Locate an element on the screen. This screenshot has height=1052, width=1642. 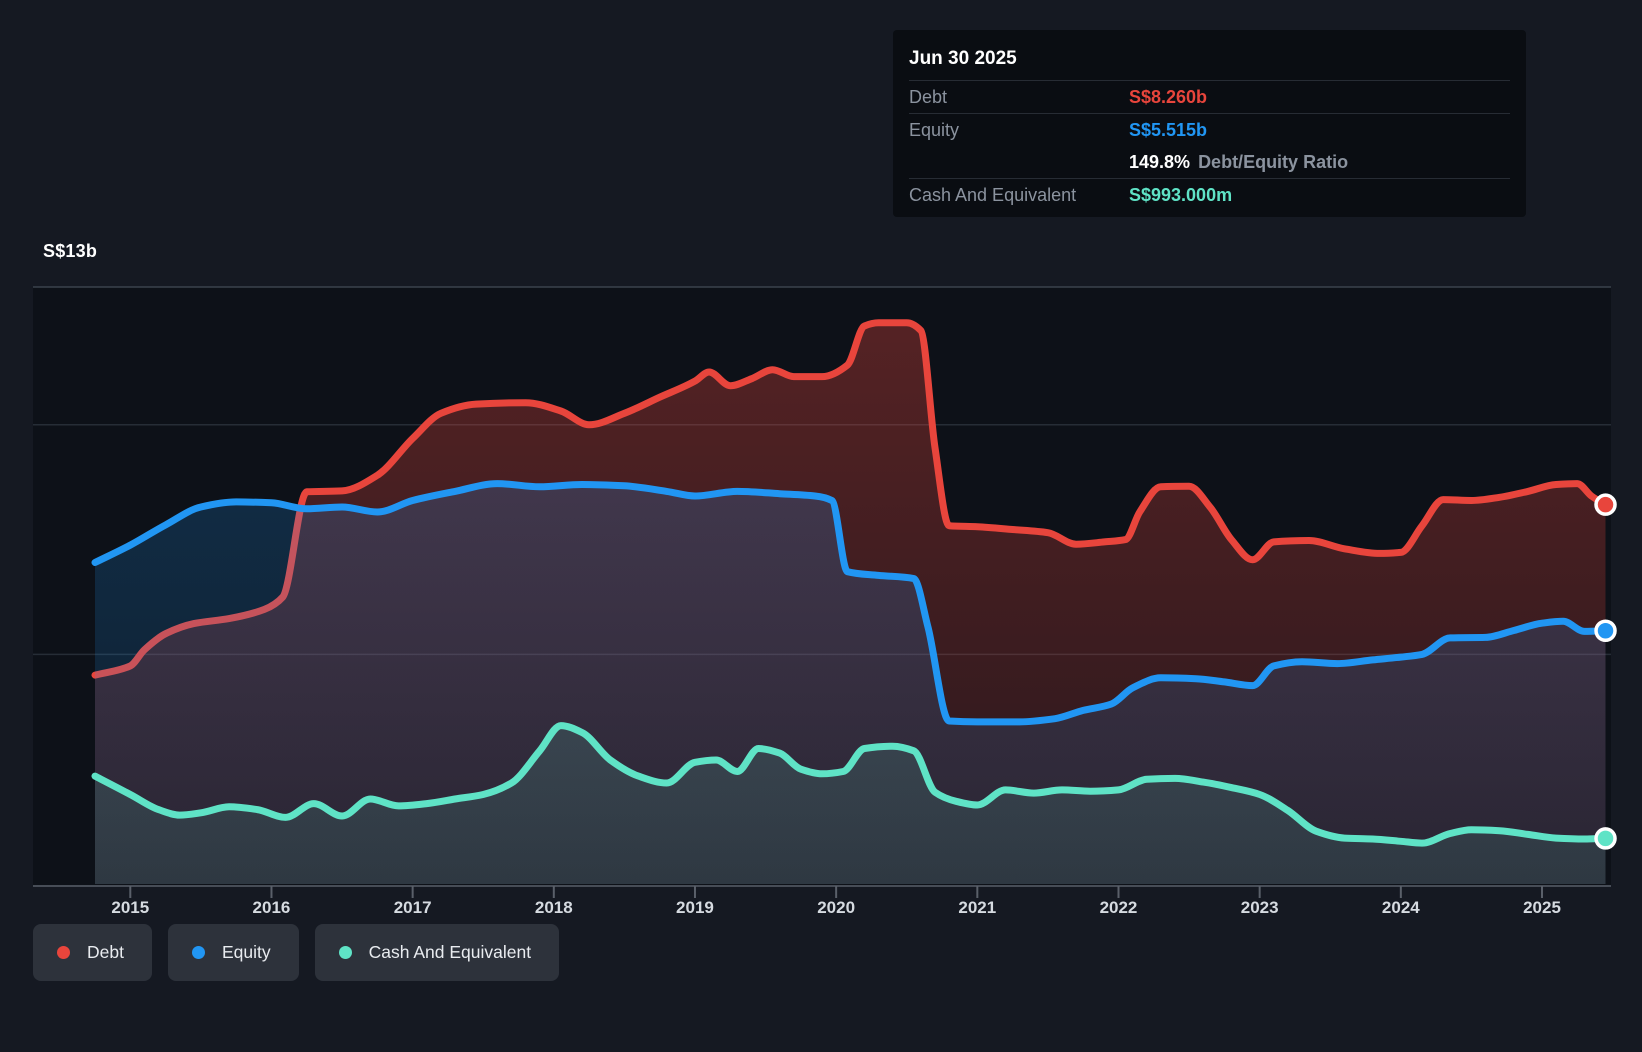
x-axis-label-2021: 2021 is located at coordinates (977, 907).